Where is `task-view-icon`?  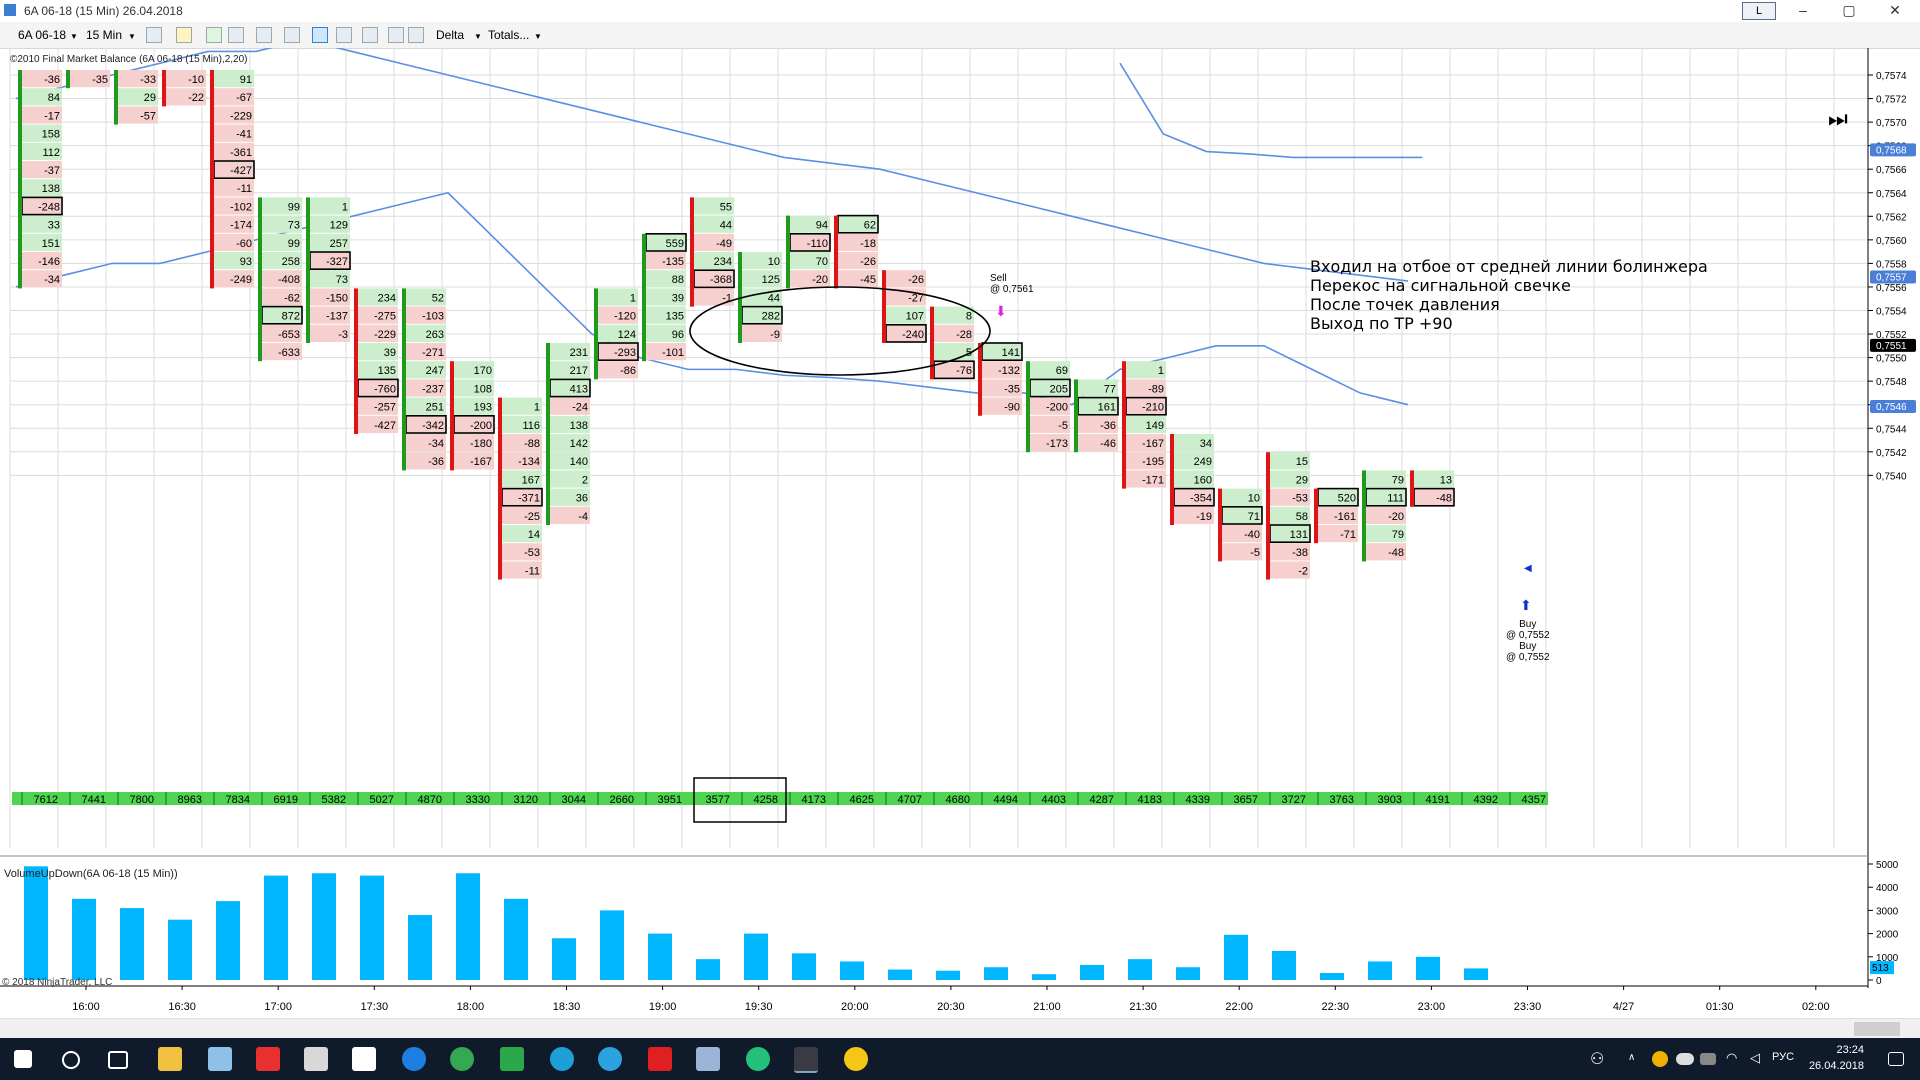 task-view-icon is located at coordinates (118, 1060).